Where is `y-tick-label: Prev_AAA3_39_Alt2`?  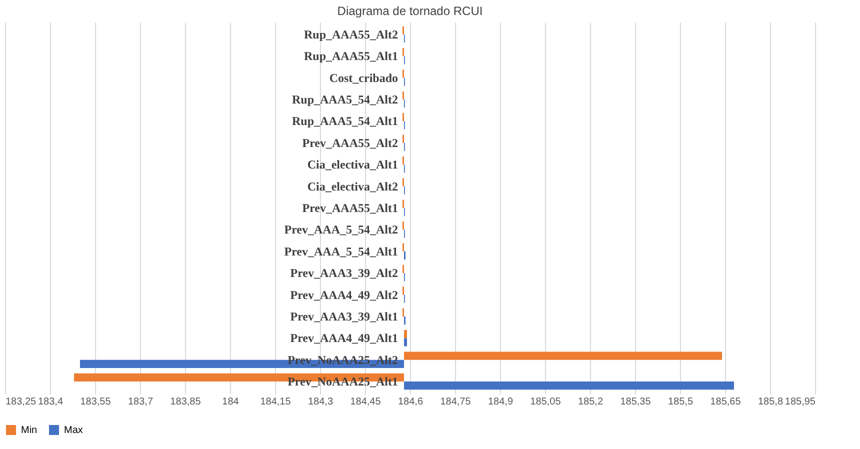
y-tick-label: Prev_AAA3_39_Alt2 is located at coordinates (344, 273).